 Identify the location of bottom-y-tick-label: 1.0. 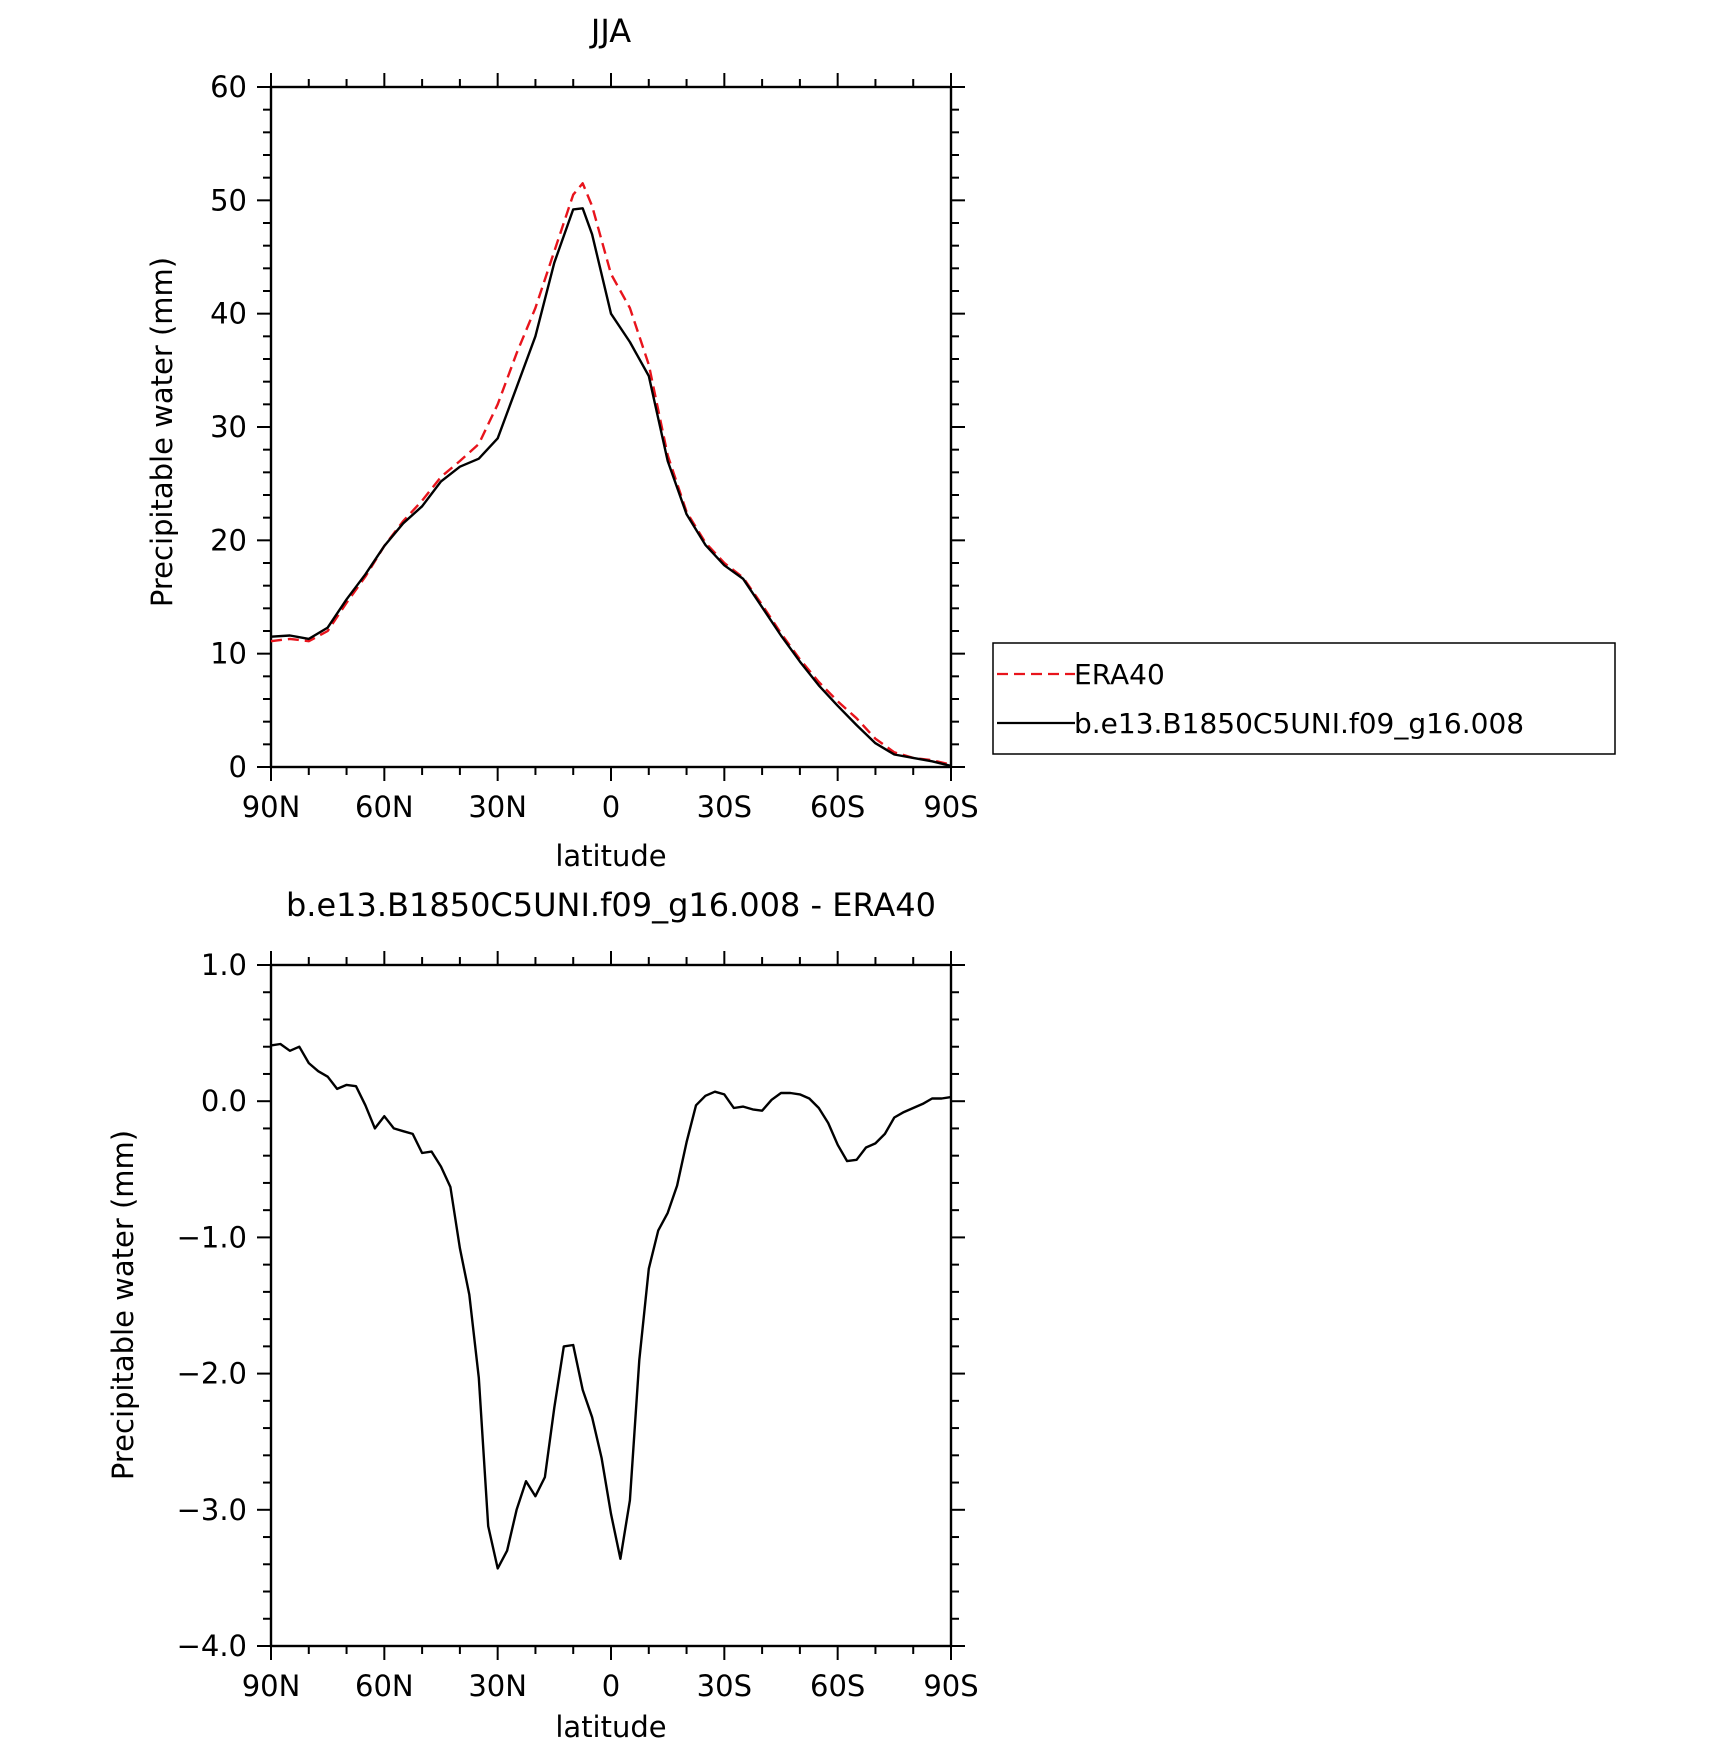
(224, 965).